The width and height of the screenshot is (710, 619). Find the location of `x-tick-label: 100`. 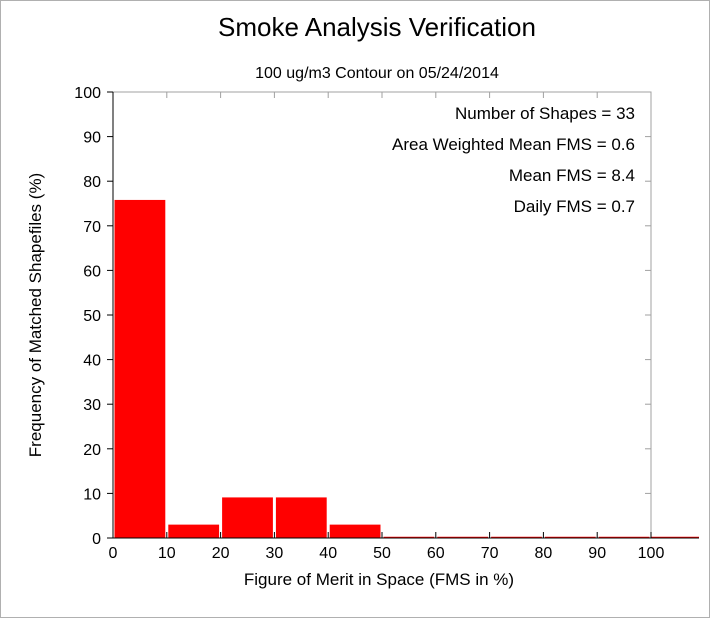

x-tick-label: 100 is located at coordinates (651, 553).